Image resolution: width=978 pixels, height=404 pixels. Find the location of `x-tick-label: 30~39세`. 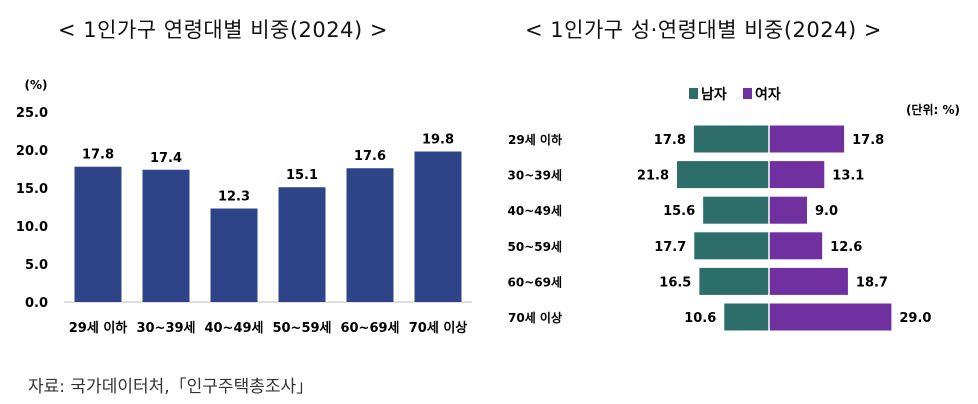

x-tick-label: 30~39세 is located at coordinates (165, 328).